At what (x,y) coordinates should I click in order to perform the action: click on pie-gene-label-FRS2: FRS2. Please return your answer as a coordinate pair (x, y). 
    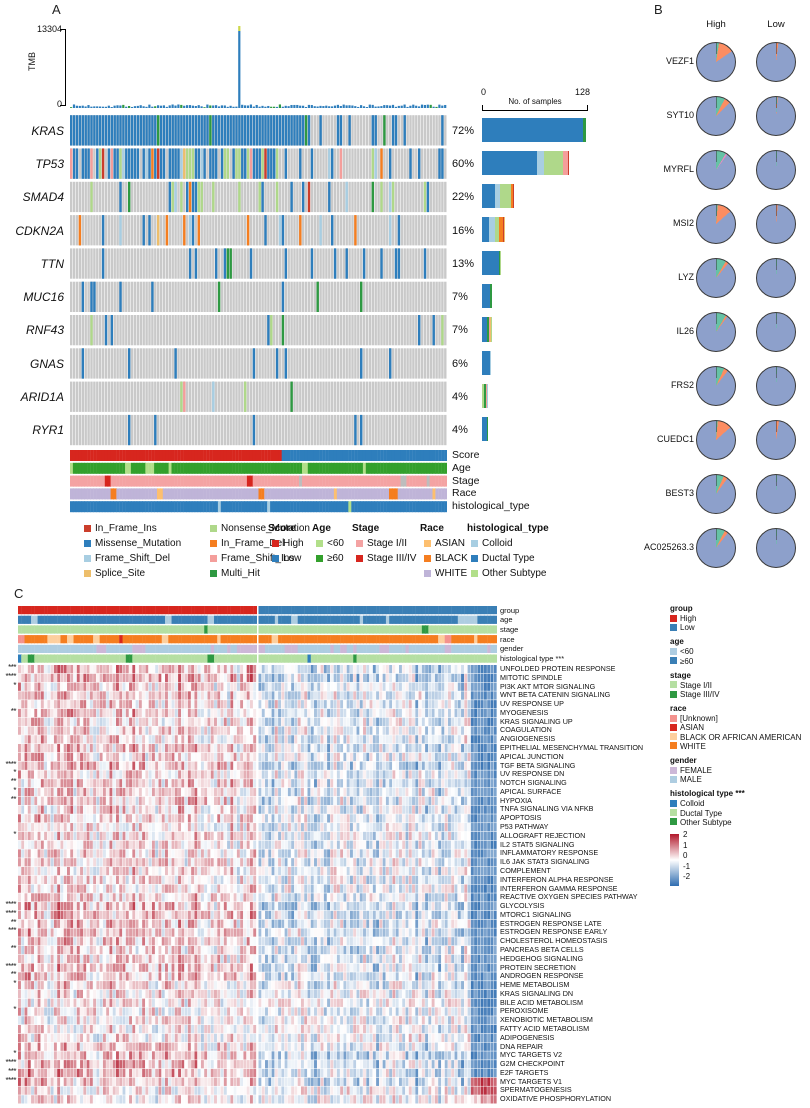
    Looking at the image, I should click on (682, 385).